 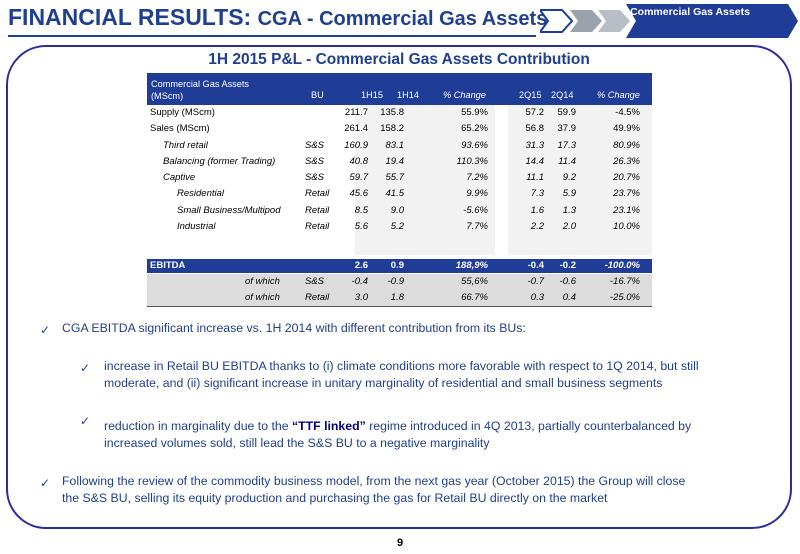 I want to click on header-left-line1: Commercial Gas Assets, so click(x=200, y=84).